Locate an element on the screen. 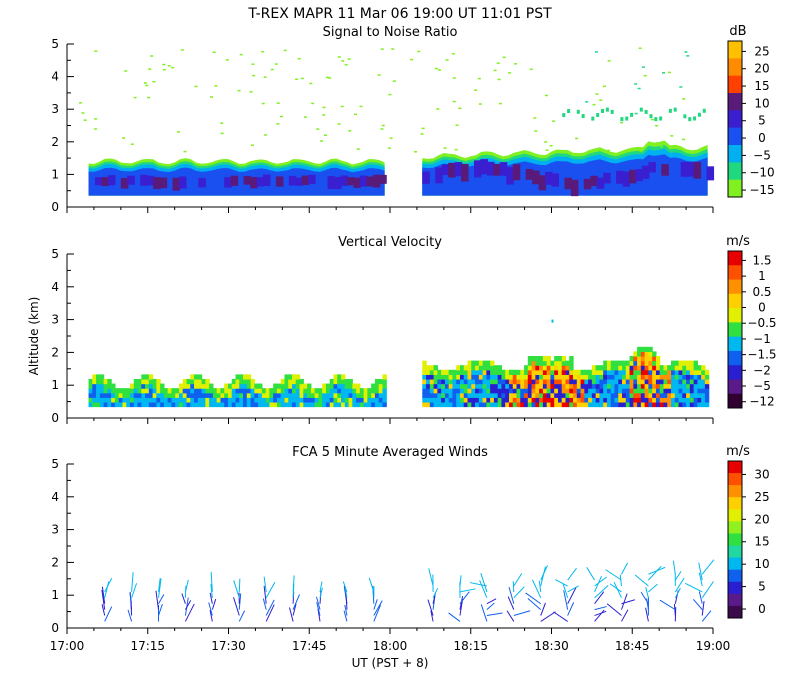 This screenshot has height=700, width=800. colorbar-swatch is located at coordinates (735, 119).